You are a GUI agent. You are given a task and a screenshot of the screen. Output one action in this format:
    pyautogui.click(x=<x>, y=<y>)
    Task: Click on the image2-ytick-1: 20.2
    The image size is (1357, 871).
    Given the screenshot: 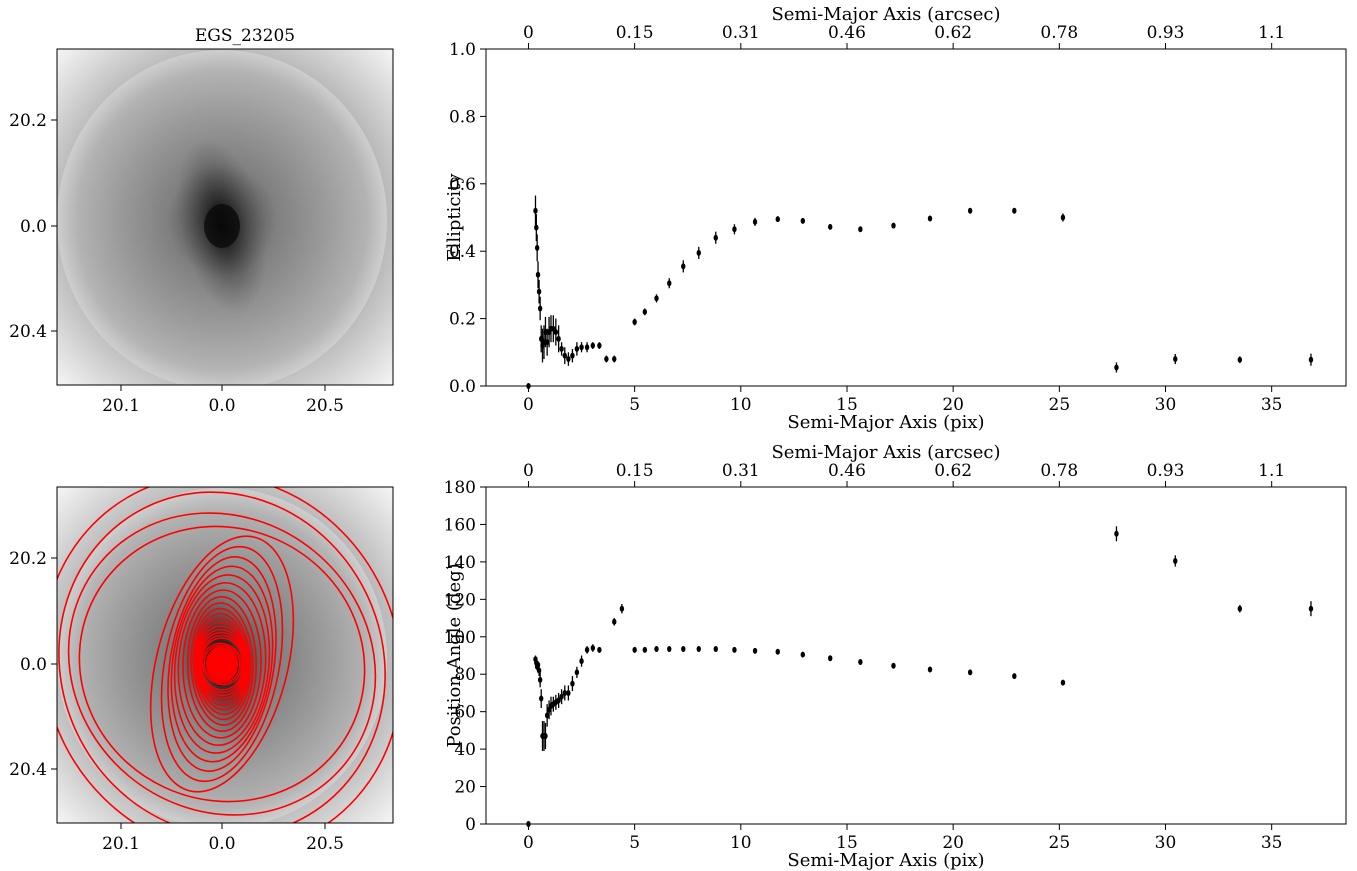 What is the action you would take?
    pyautogui.click(x=28, y=559)
    